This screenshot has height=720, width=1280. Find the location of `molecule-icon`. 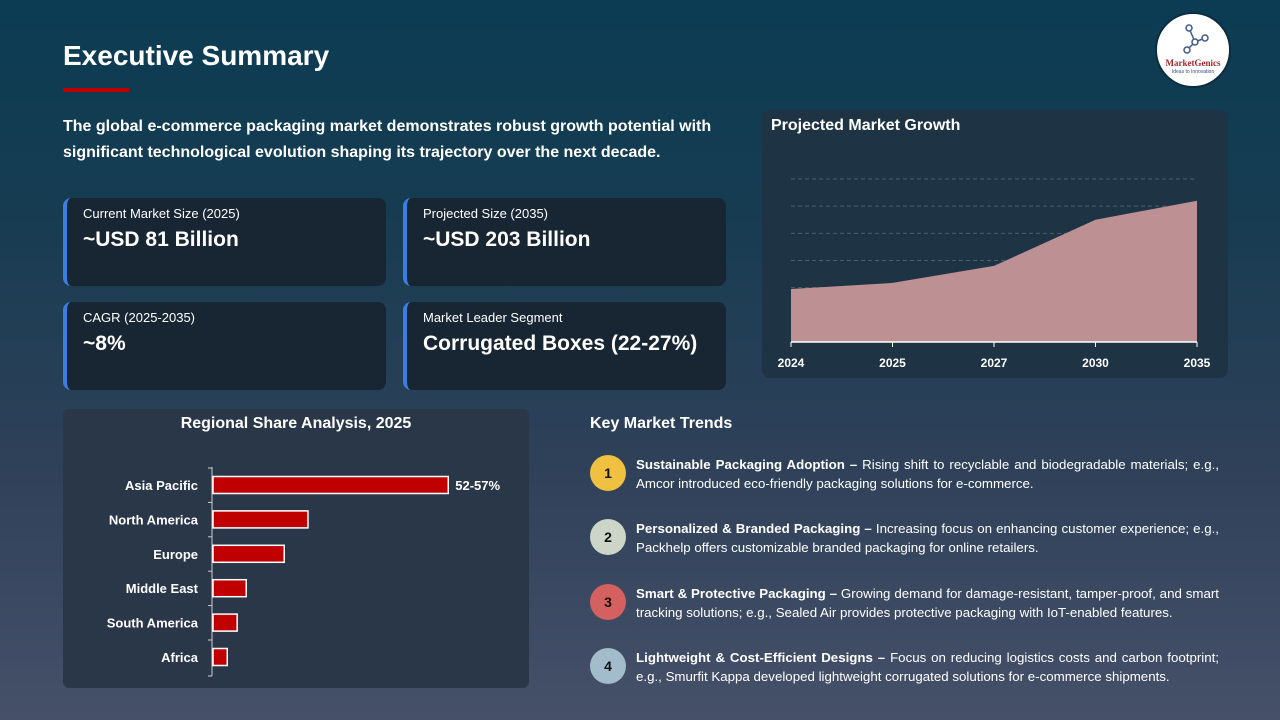

molecule-icon is located at coordinates (1196, 39).